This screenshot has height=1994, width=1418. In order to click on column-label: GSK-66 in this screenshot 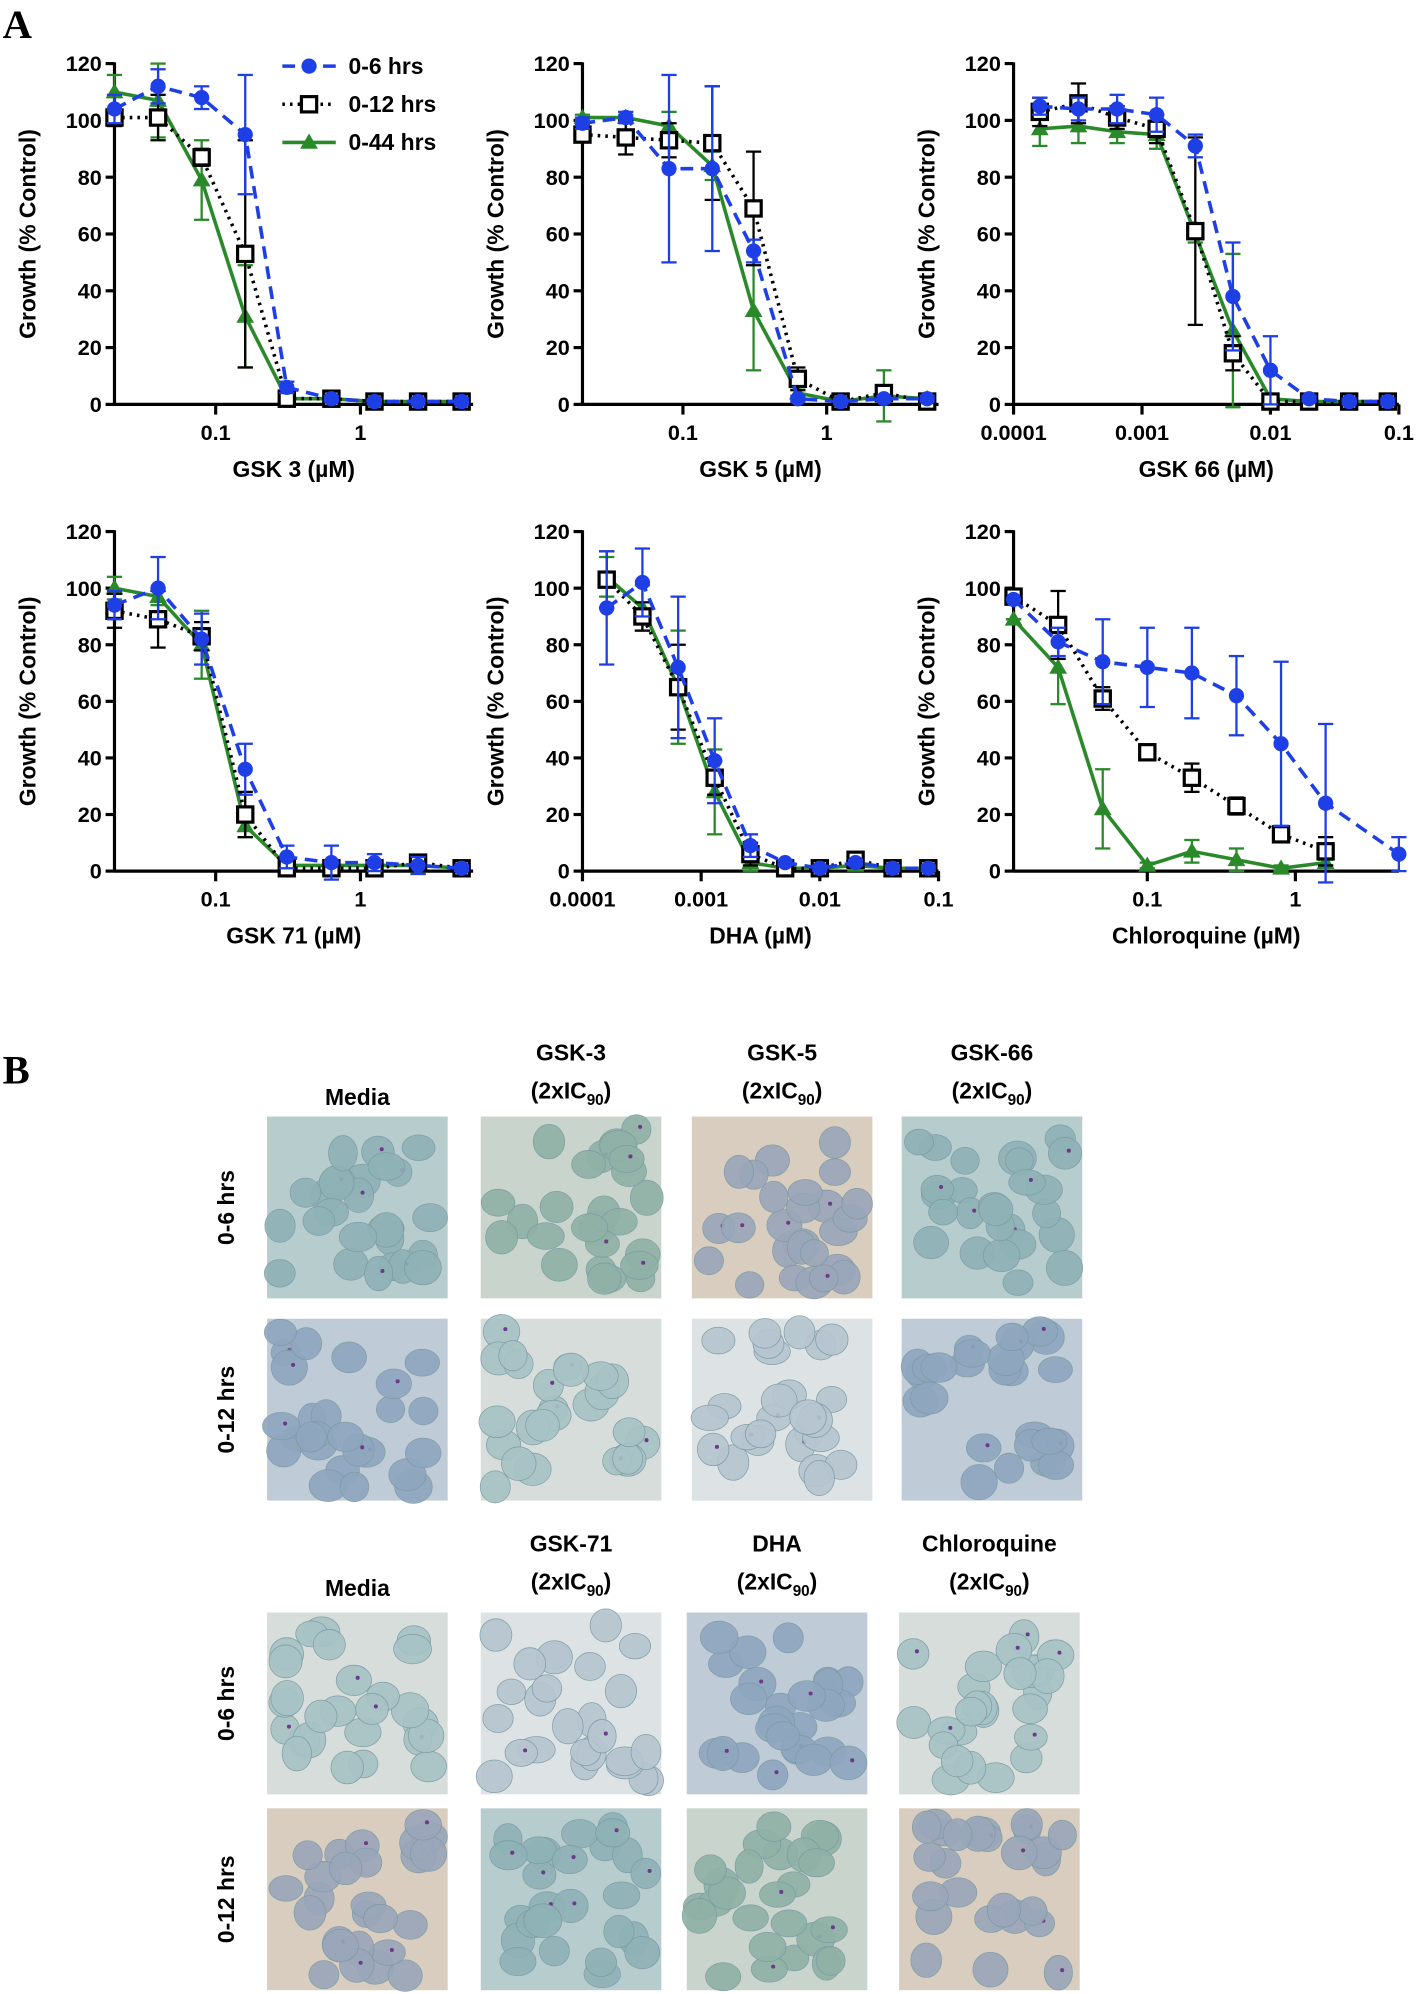, I will do `click(992, 1053)`.